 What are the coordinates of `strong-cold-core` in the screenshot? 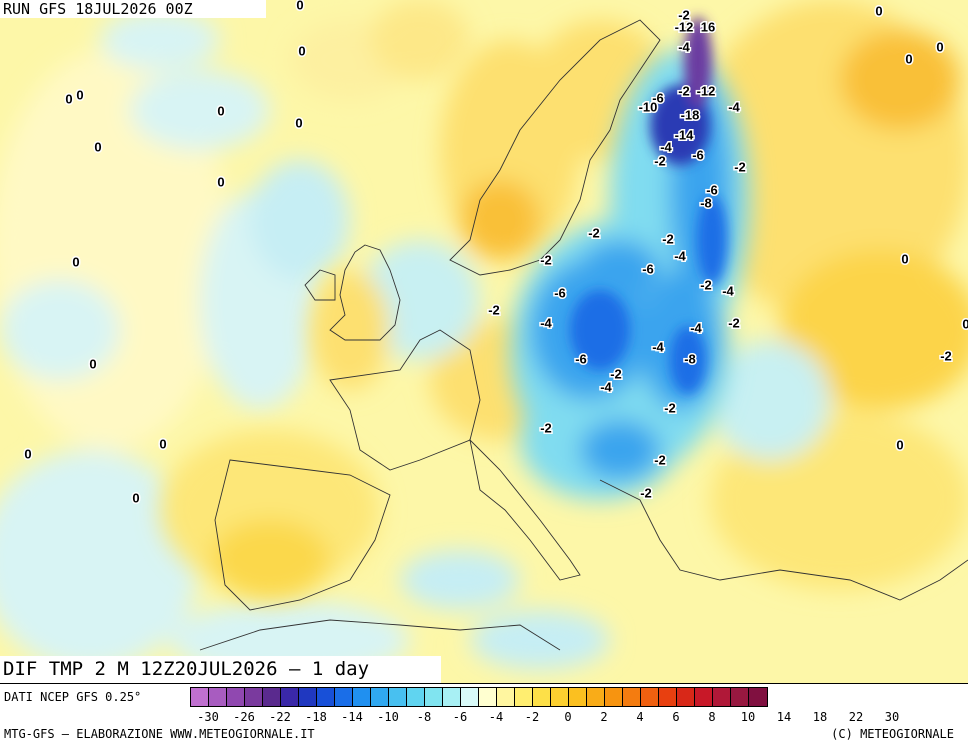 It's located at (648, 205).